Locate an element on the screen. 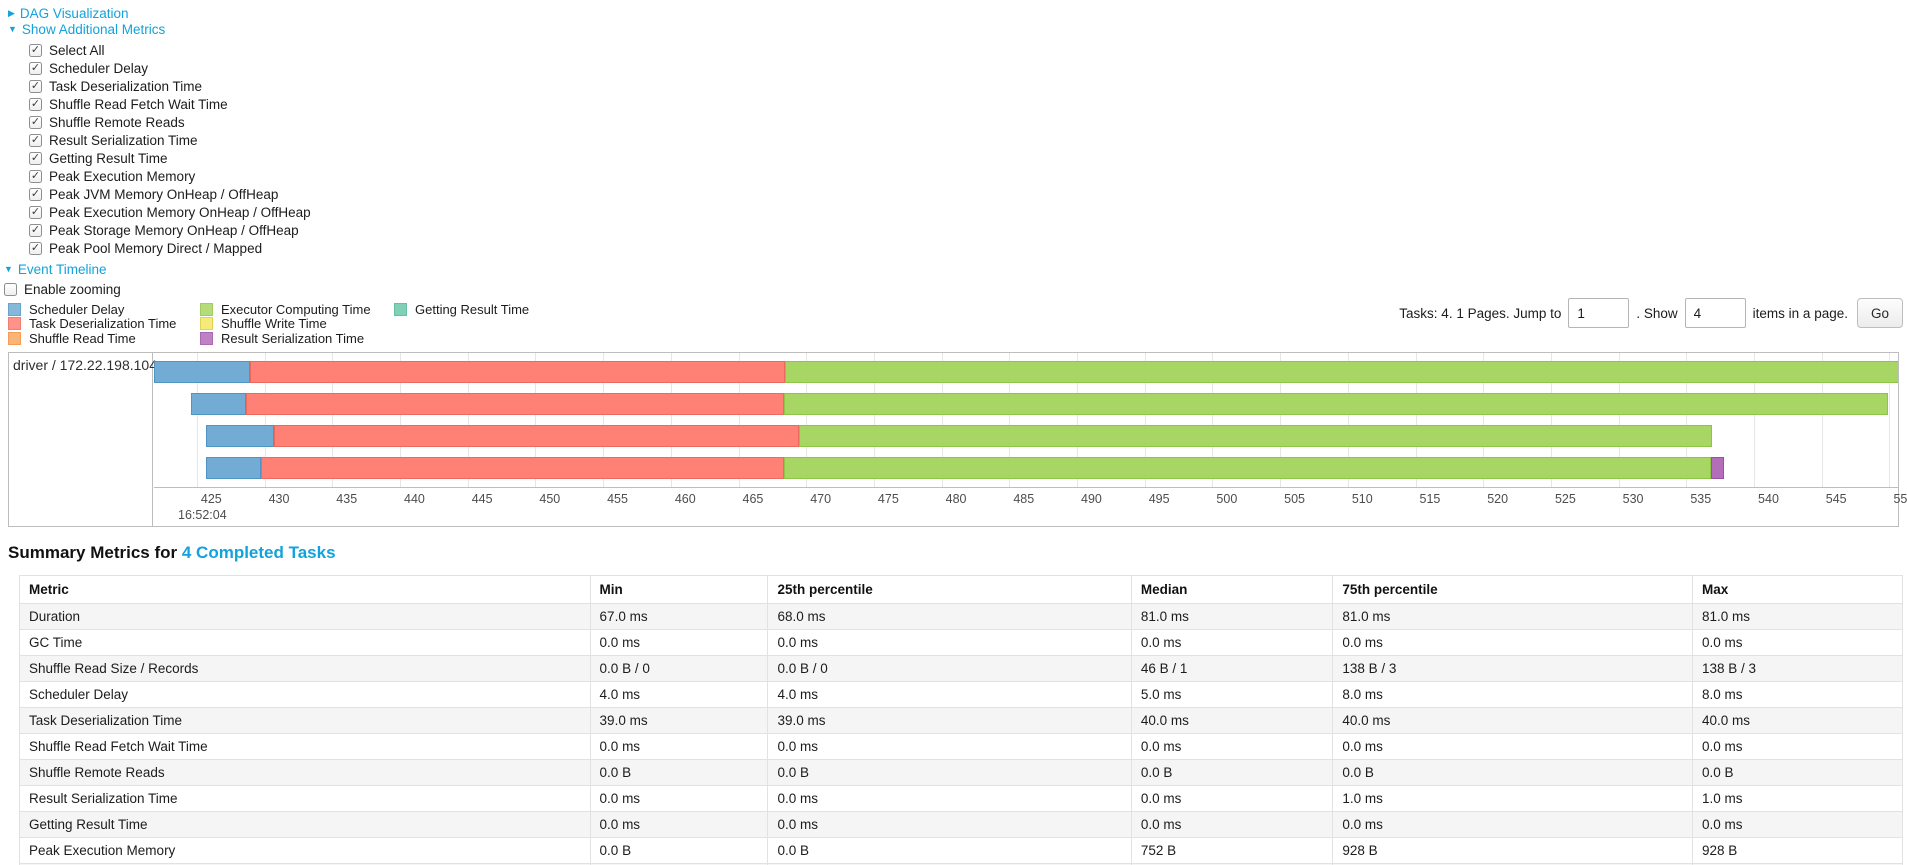 The image size is (1907, 865). metric-name-cell: Shuffle Read Size / Records is located at coordinates (305, 668).